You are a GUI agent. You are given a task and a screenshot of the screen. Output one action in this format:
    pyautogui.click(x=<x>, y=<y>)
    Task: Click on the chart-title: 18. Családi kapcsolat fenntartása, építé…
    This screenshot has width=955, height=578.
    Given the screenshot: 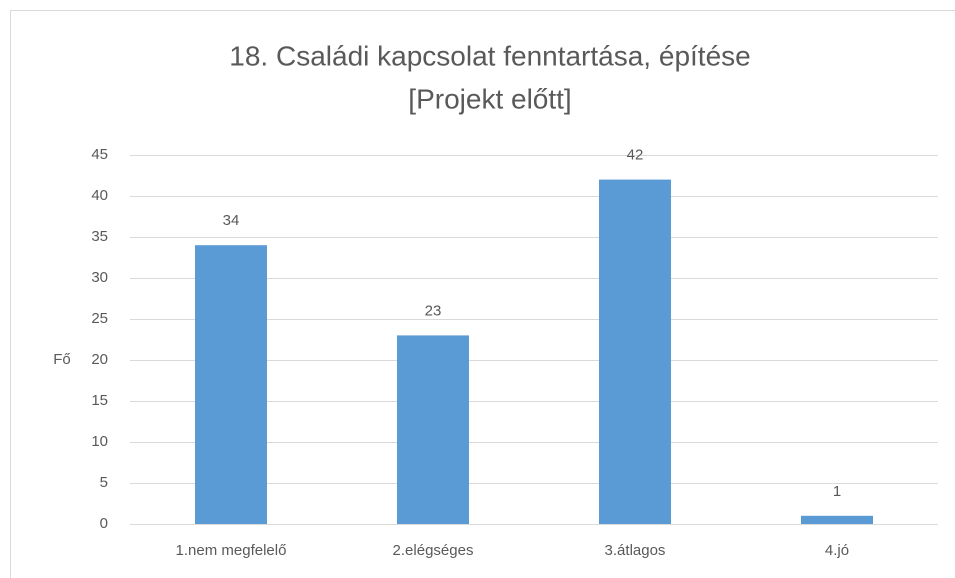 What is the action you would take?
    pyautogui.click(x=489, y=55)
    